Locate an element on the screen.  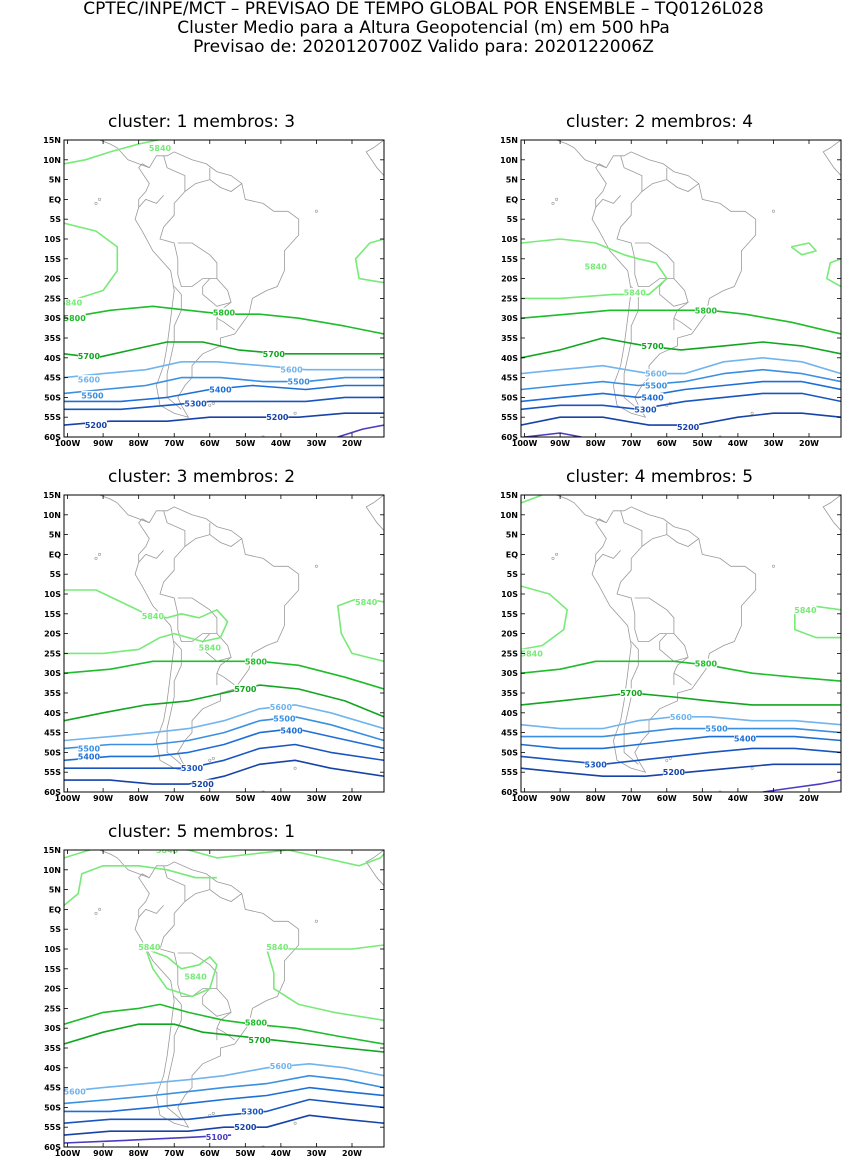
lat-tick-label: EQ is located at coordinates (55, 909).